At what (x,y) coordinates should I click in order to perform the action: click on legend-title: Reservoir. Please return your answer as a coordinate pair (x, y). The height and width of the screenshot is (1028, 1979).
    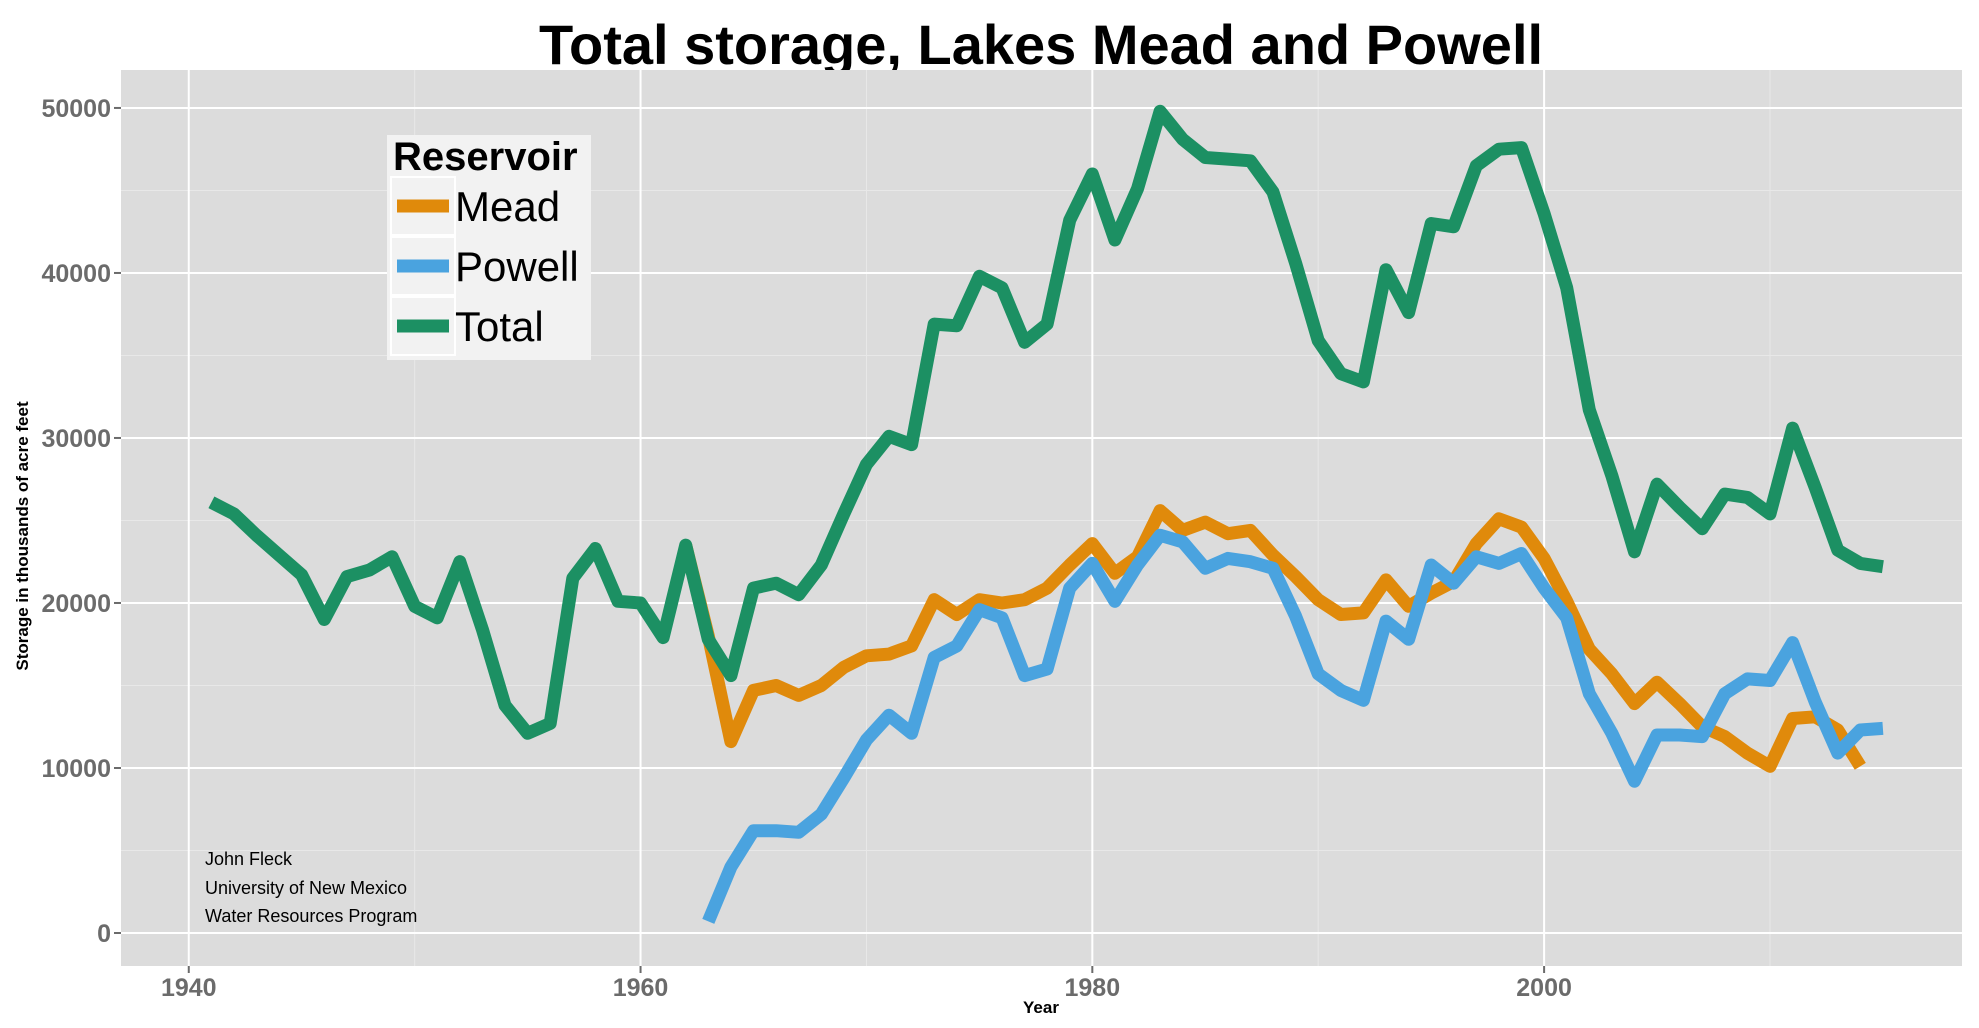
    Looking at the image, I should click on (485, 157).